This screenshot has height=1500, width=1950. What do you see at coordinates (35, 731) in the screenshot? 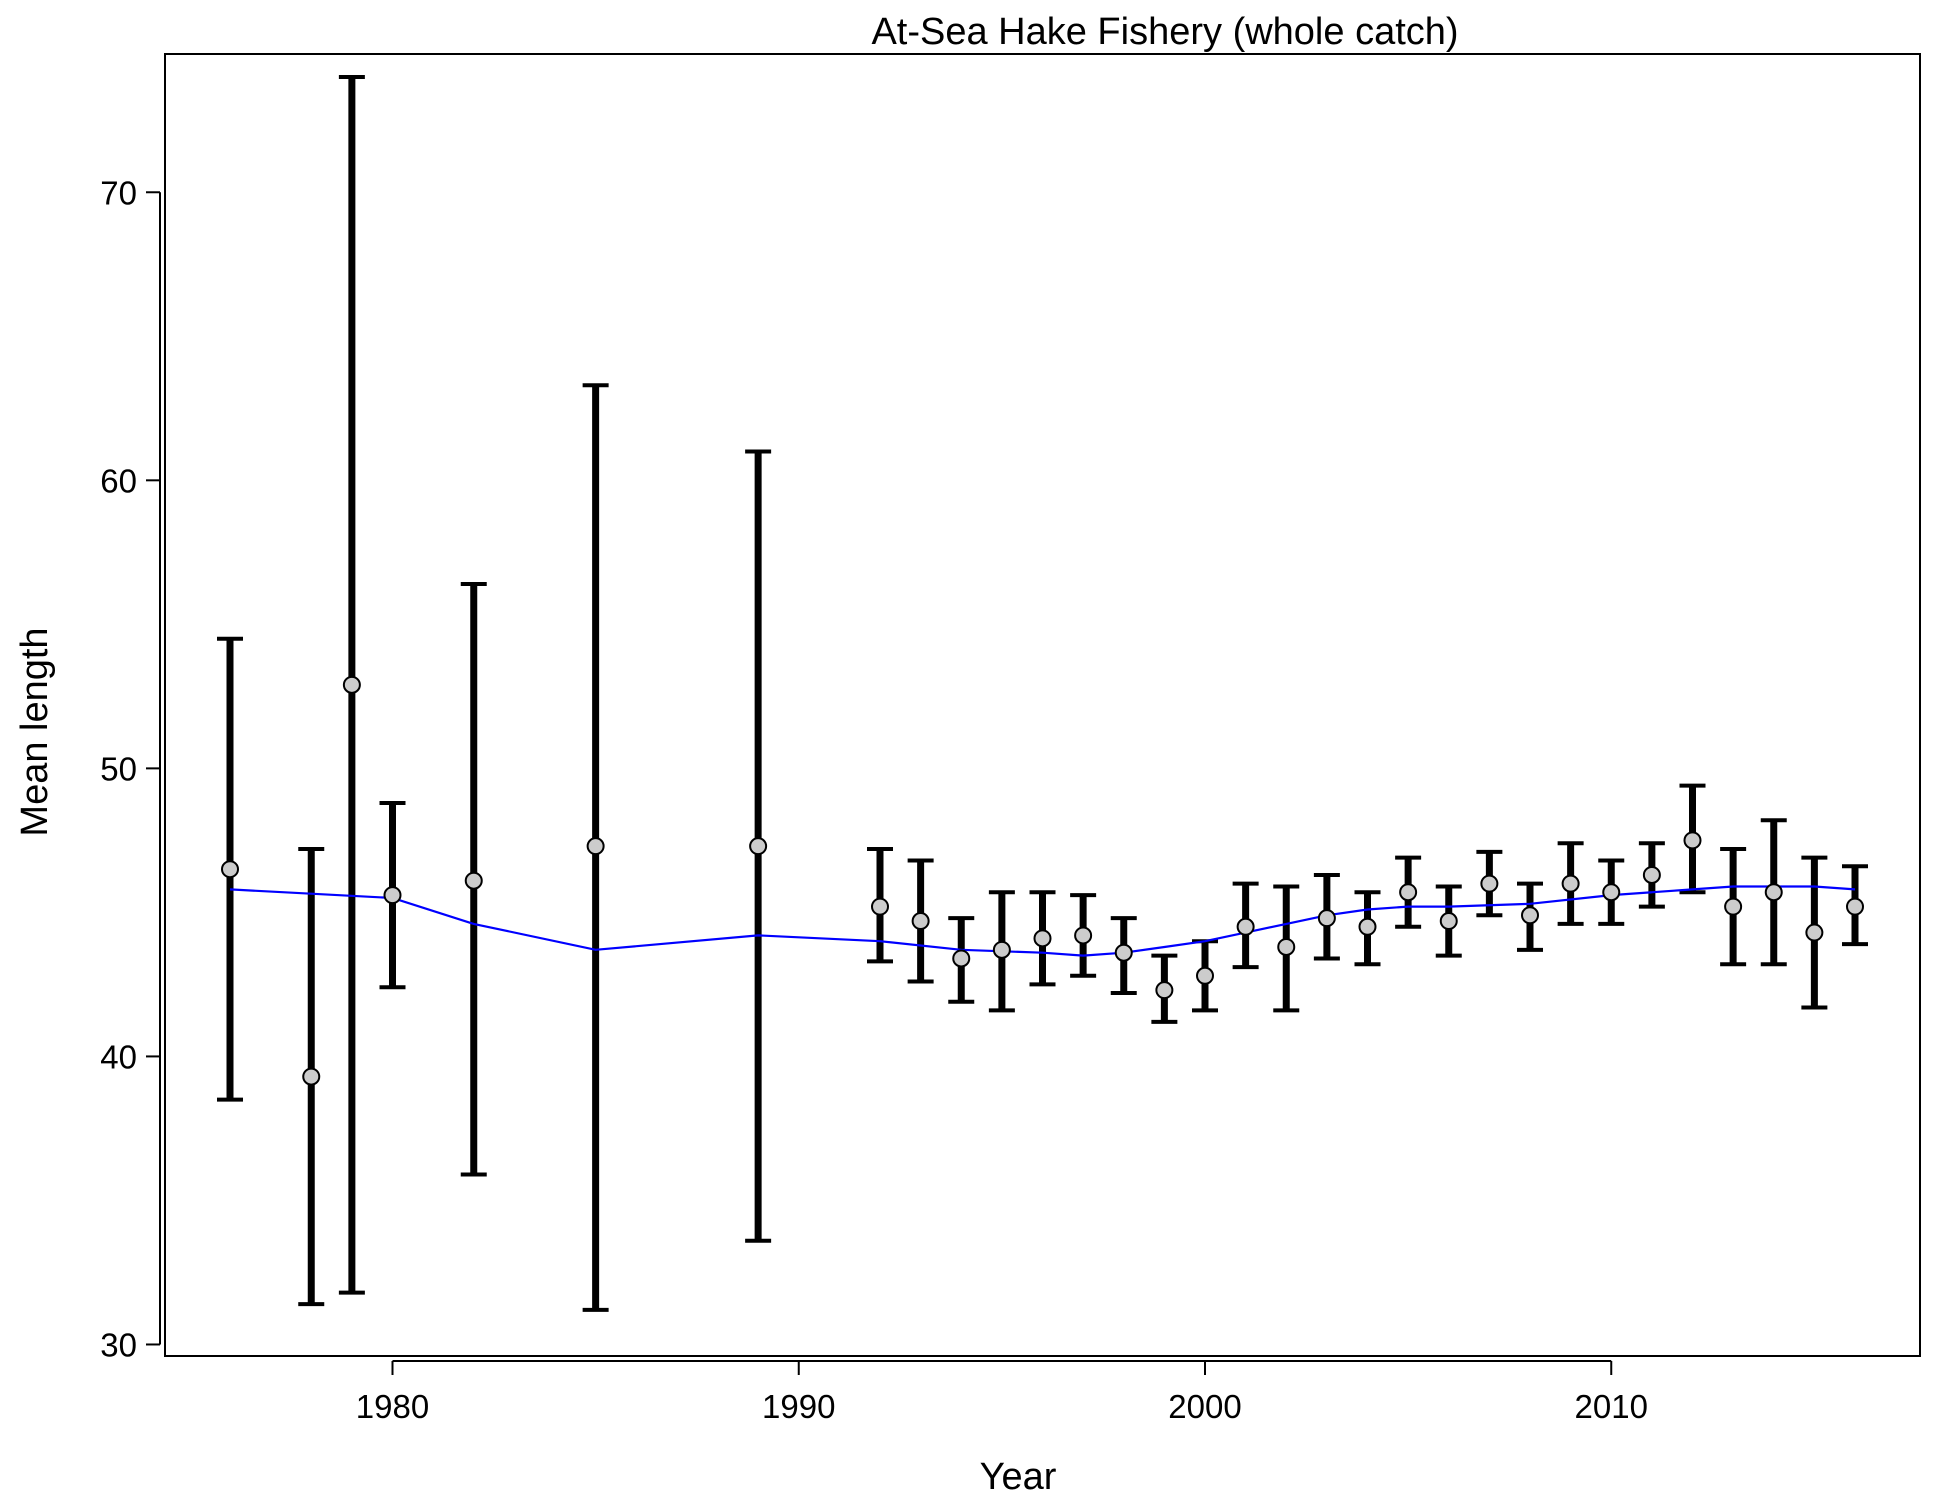
I see `y-axis-title: Mean length` at bounding box center [35, 731].